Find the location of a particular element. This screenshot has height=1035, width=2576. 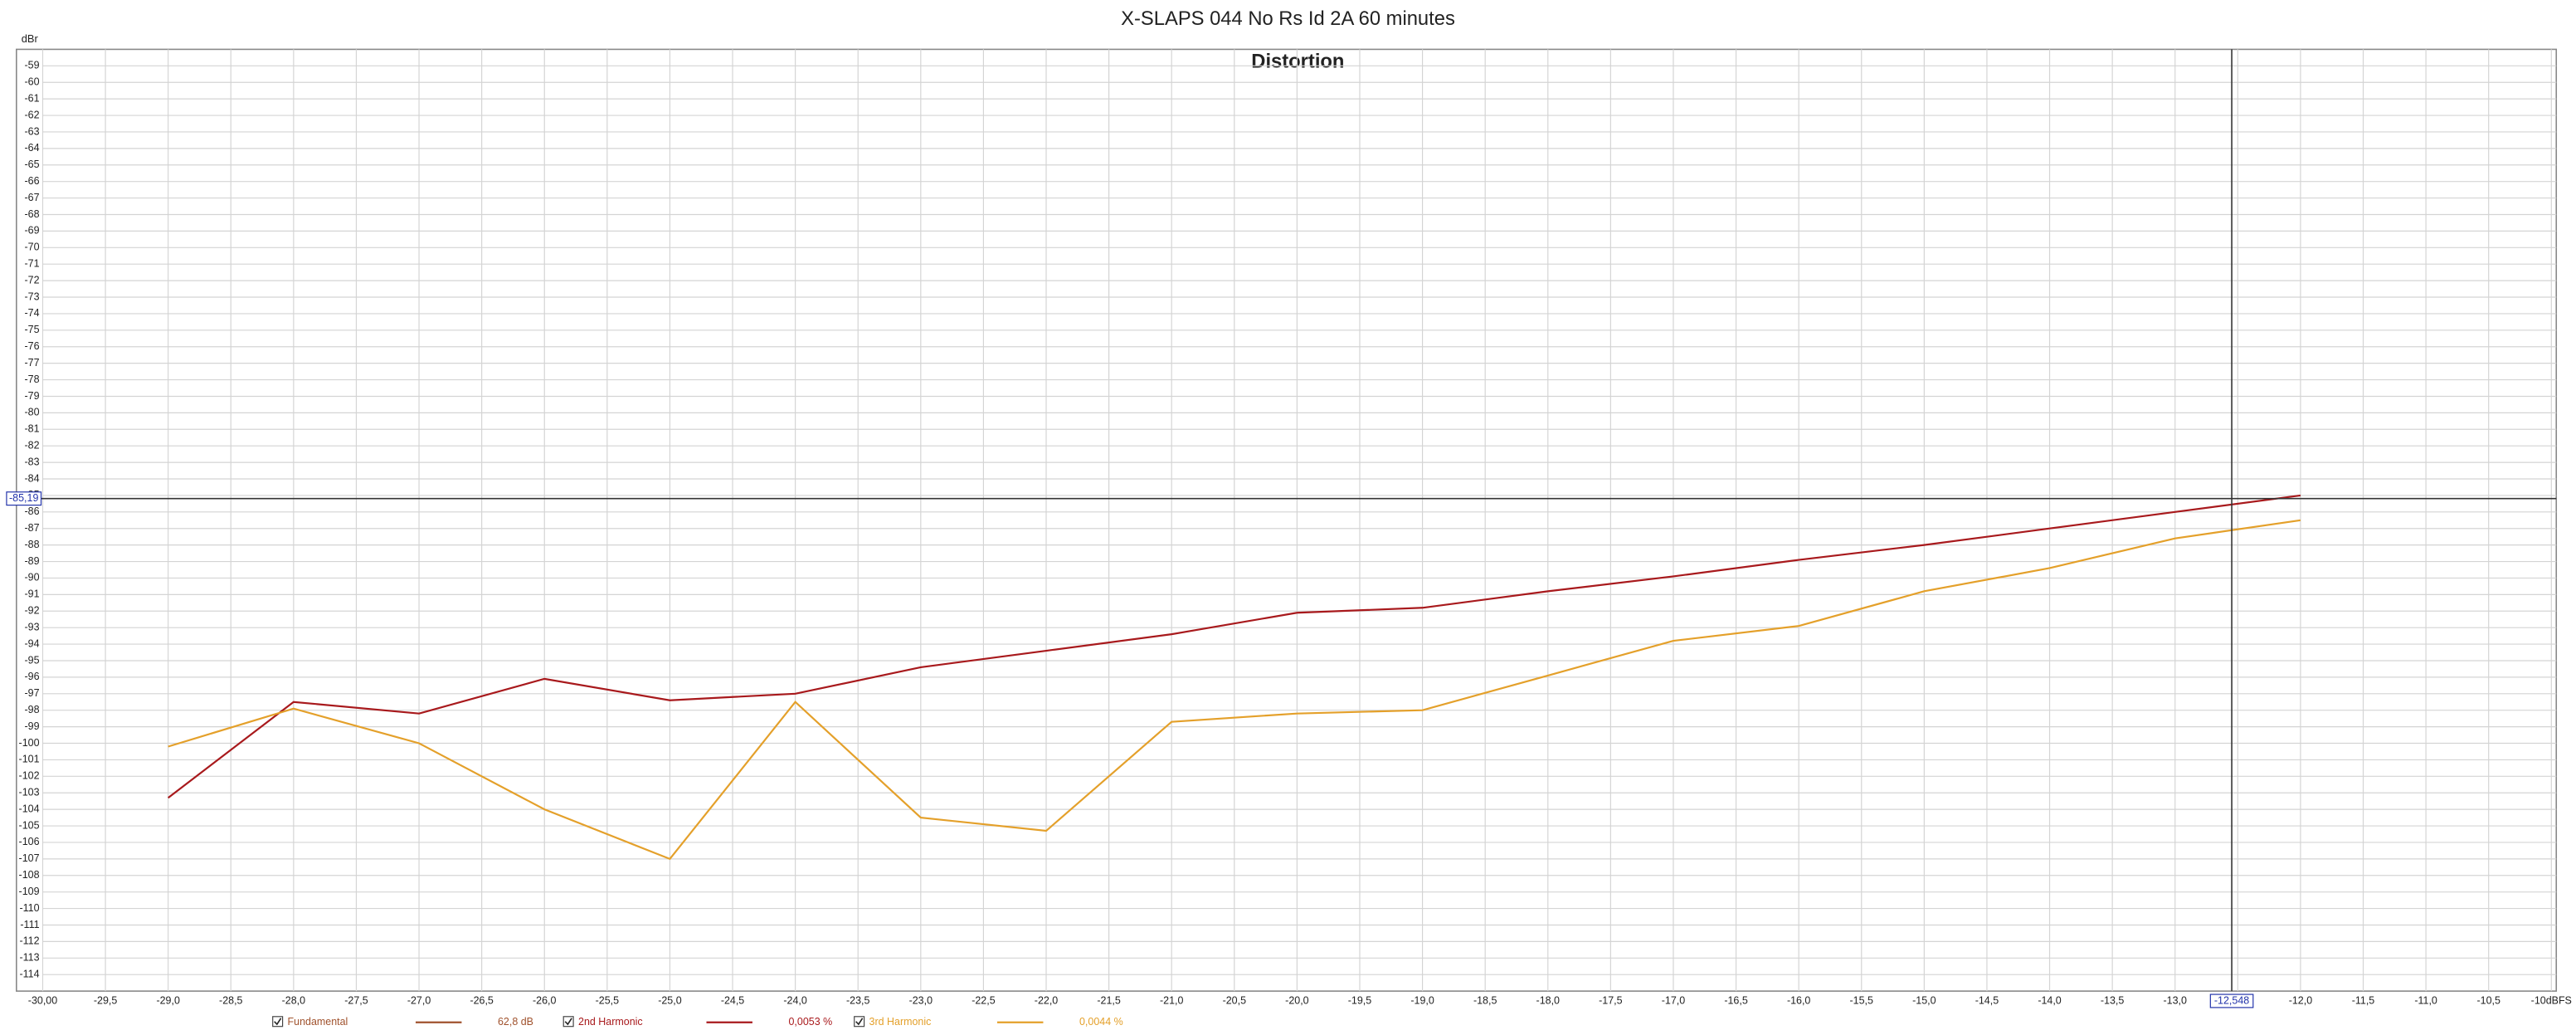

y-tick-label: -106 is located at coordinates (29, 841).